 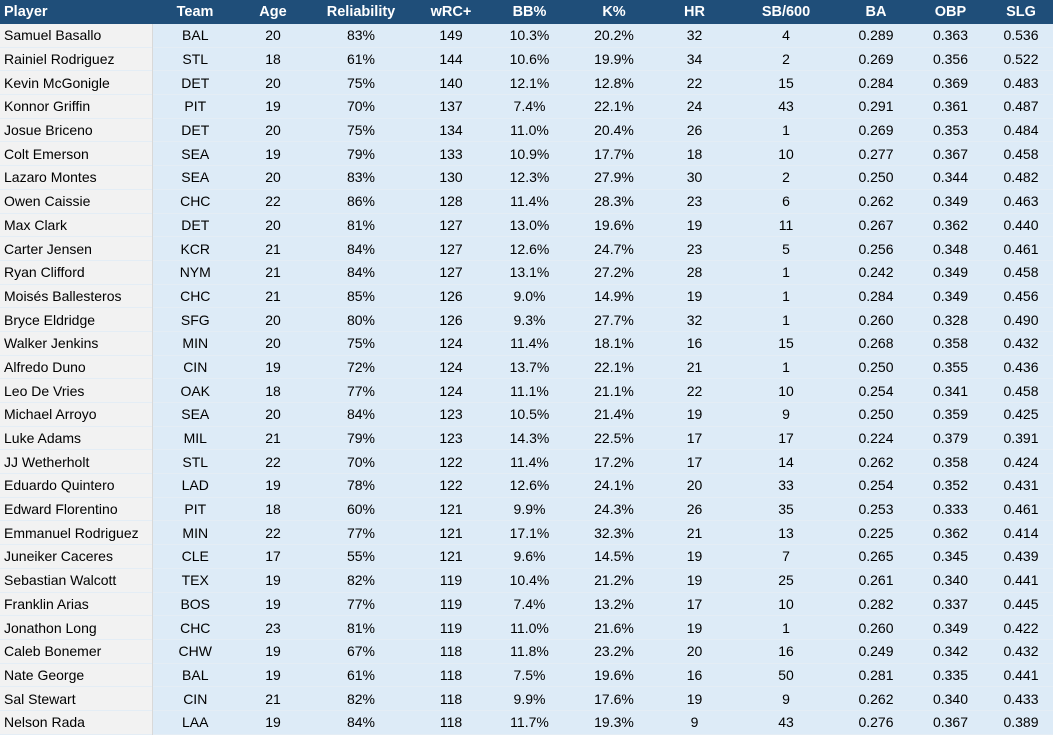 What do you see at coordinates (1021, 130) in the screenshot?
I see `slg-cell: 0.484` at bounding box center [1021, 130].